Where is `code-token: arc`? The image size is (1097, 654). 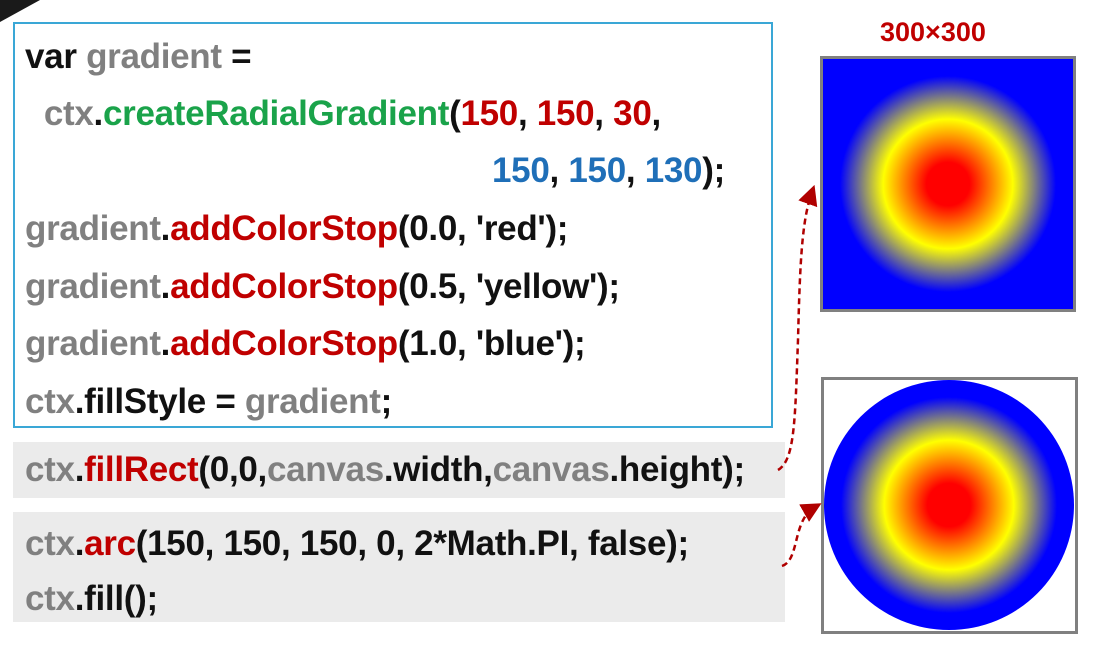 code-token: arc is located at coordinates (110, 543).